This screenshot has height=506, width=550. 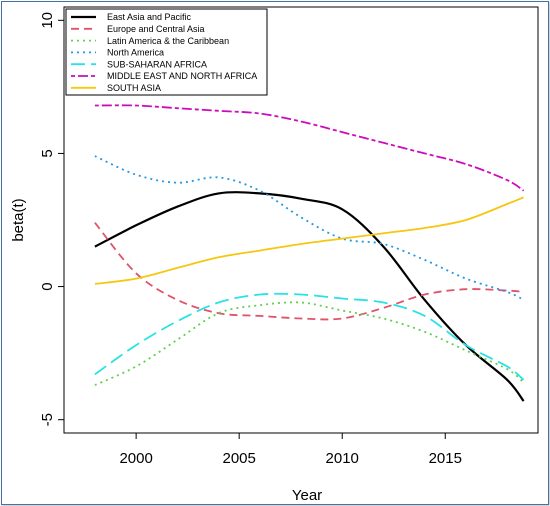 I want to click on legend-label-5: SUB-SAHARAN AFRICA, so click(x=157, y=64).